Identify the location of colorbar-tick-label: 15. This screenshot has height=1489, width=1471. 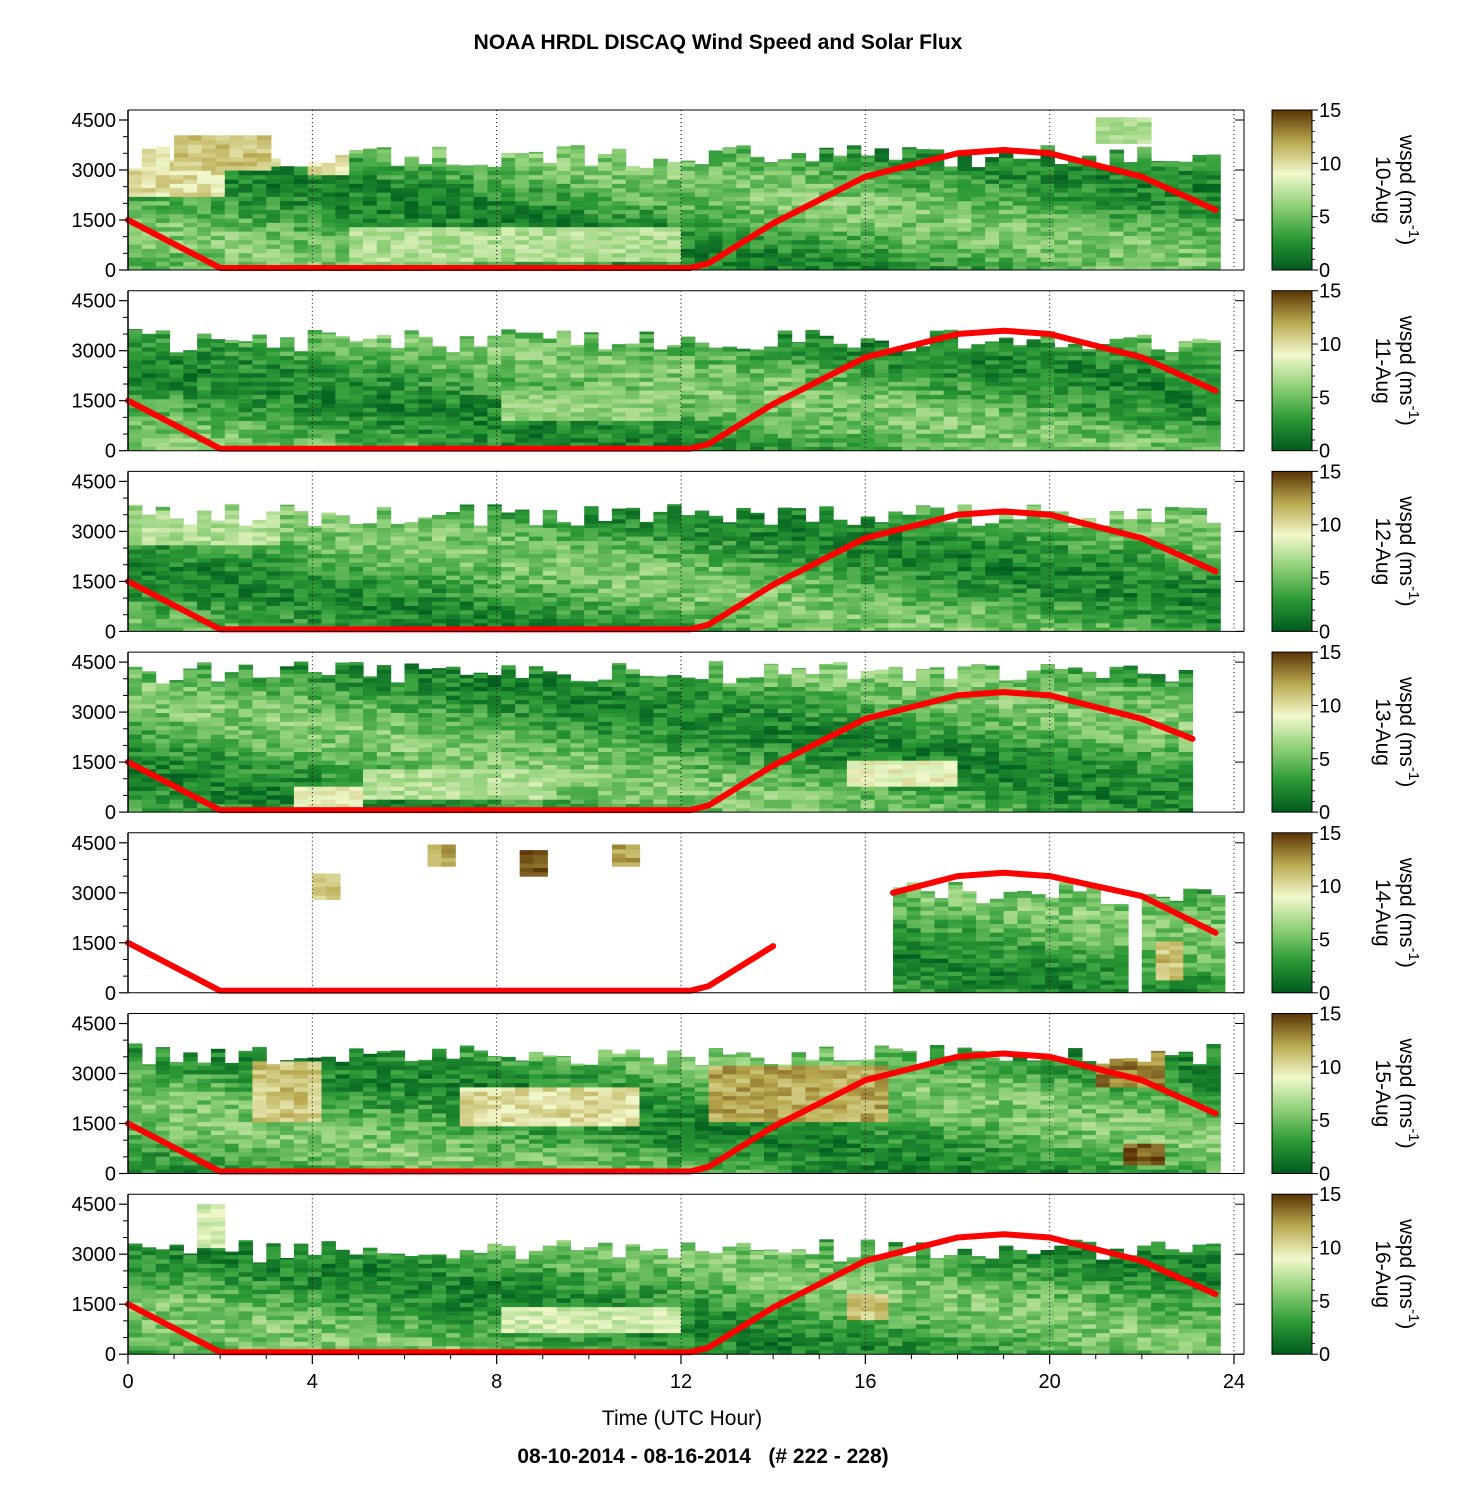
(1330, 111).